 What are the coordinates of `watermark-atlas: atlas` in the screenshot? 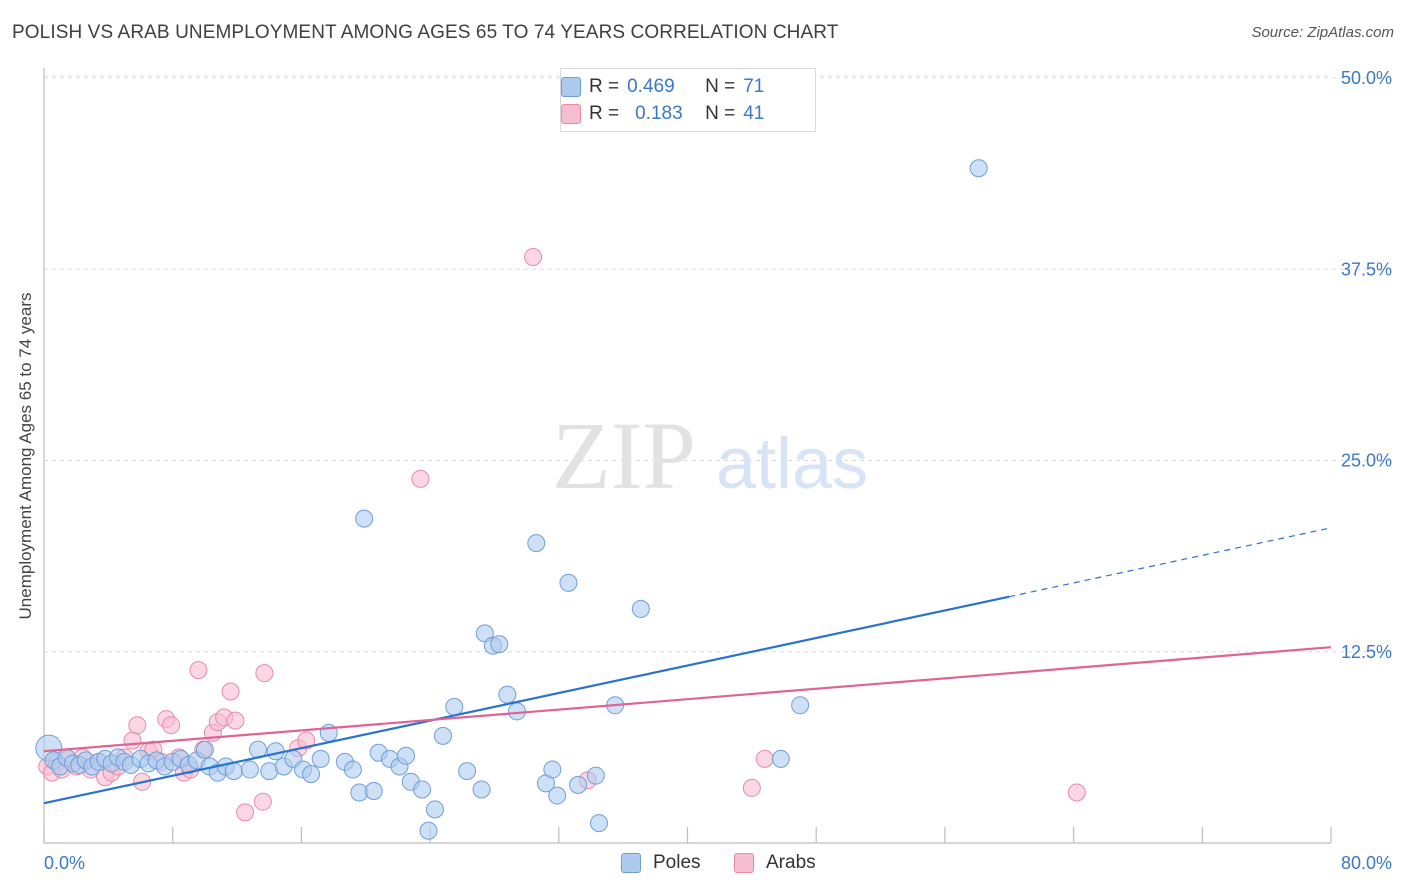 It's located at (792, 464).